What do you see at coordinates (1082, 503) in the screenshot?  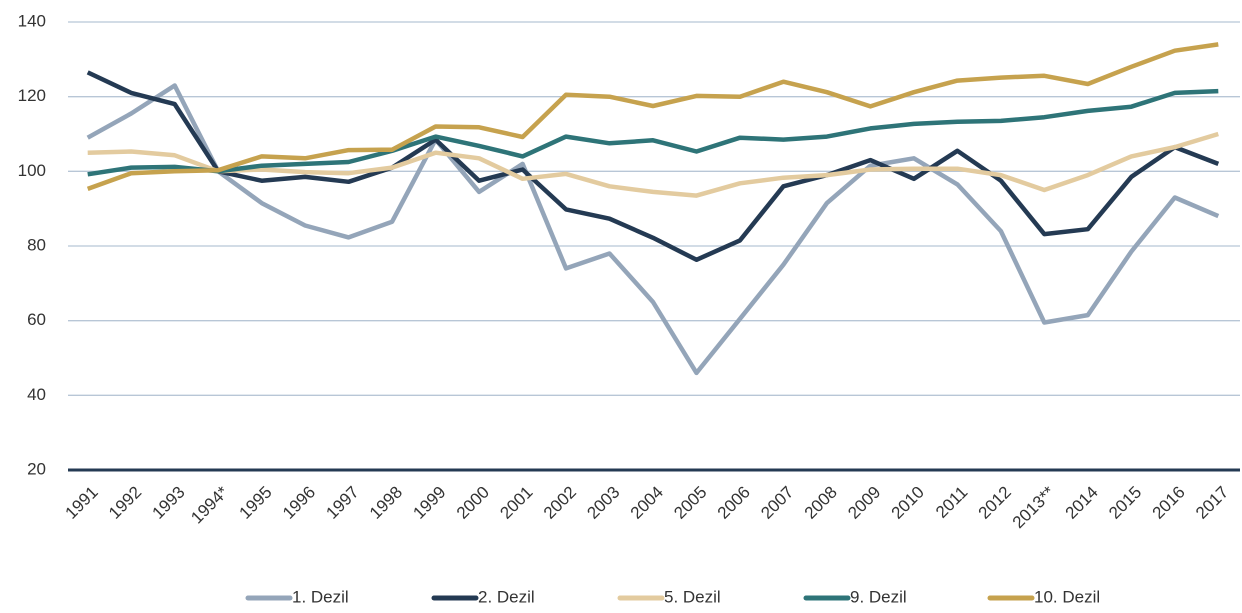 I see `x-tick-label: 2014` at bounding box center [1082, 503].